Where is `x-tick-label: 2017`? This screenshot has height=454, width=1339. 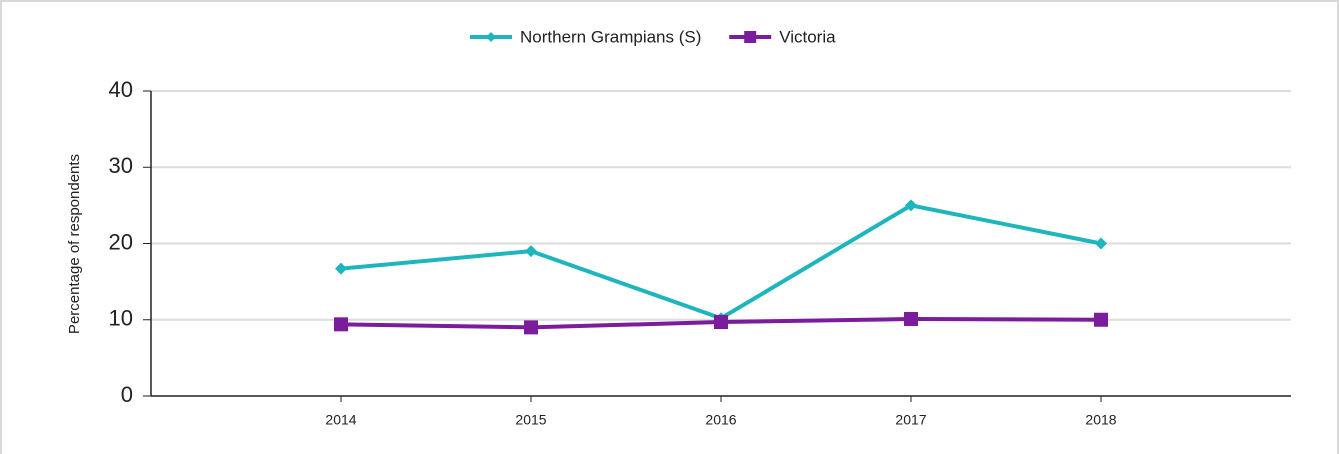
x-tick-label: 2017 is located at coordinates (910, 420).